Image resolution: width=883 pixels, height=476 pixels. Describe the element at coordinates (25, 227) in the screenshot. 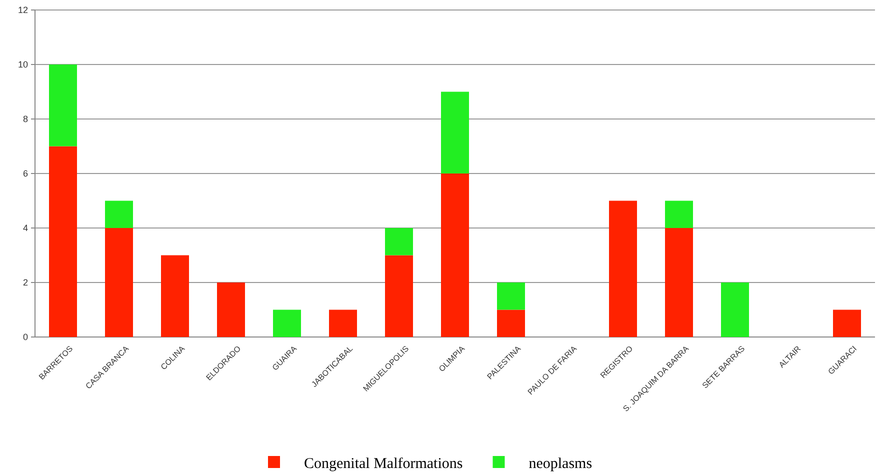

I see `y-tick-label: 4` at that location.